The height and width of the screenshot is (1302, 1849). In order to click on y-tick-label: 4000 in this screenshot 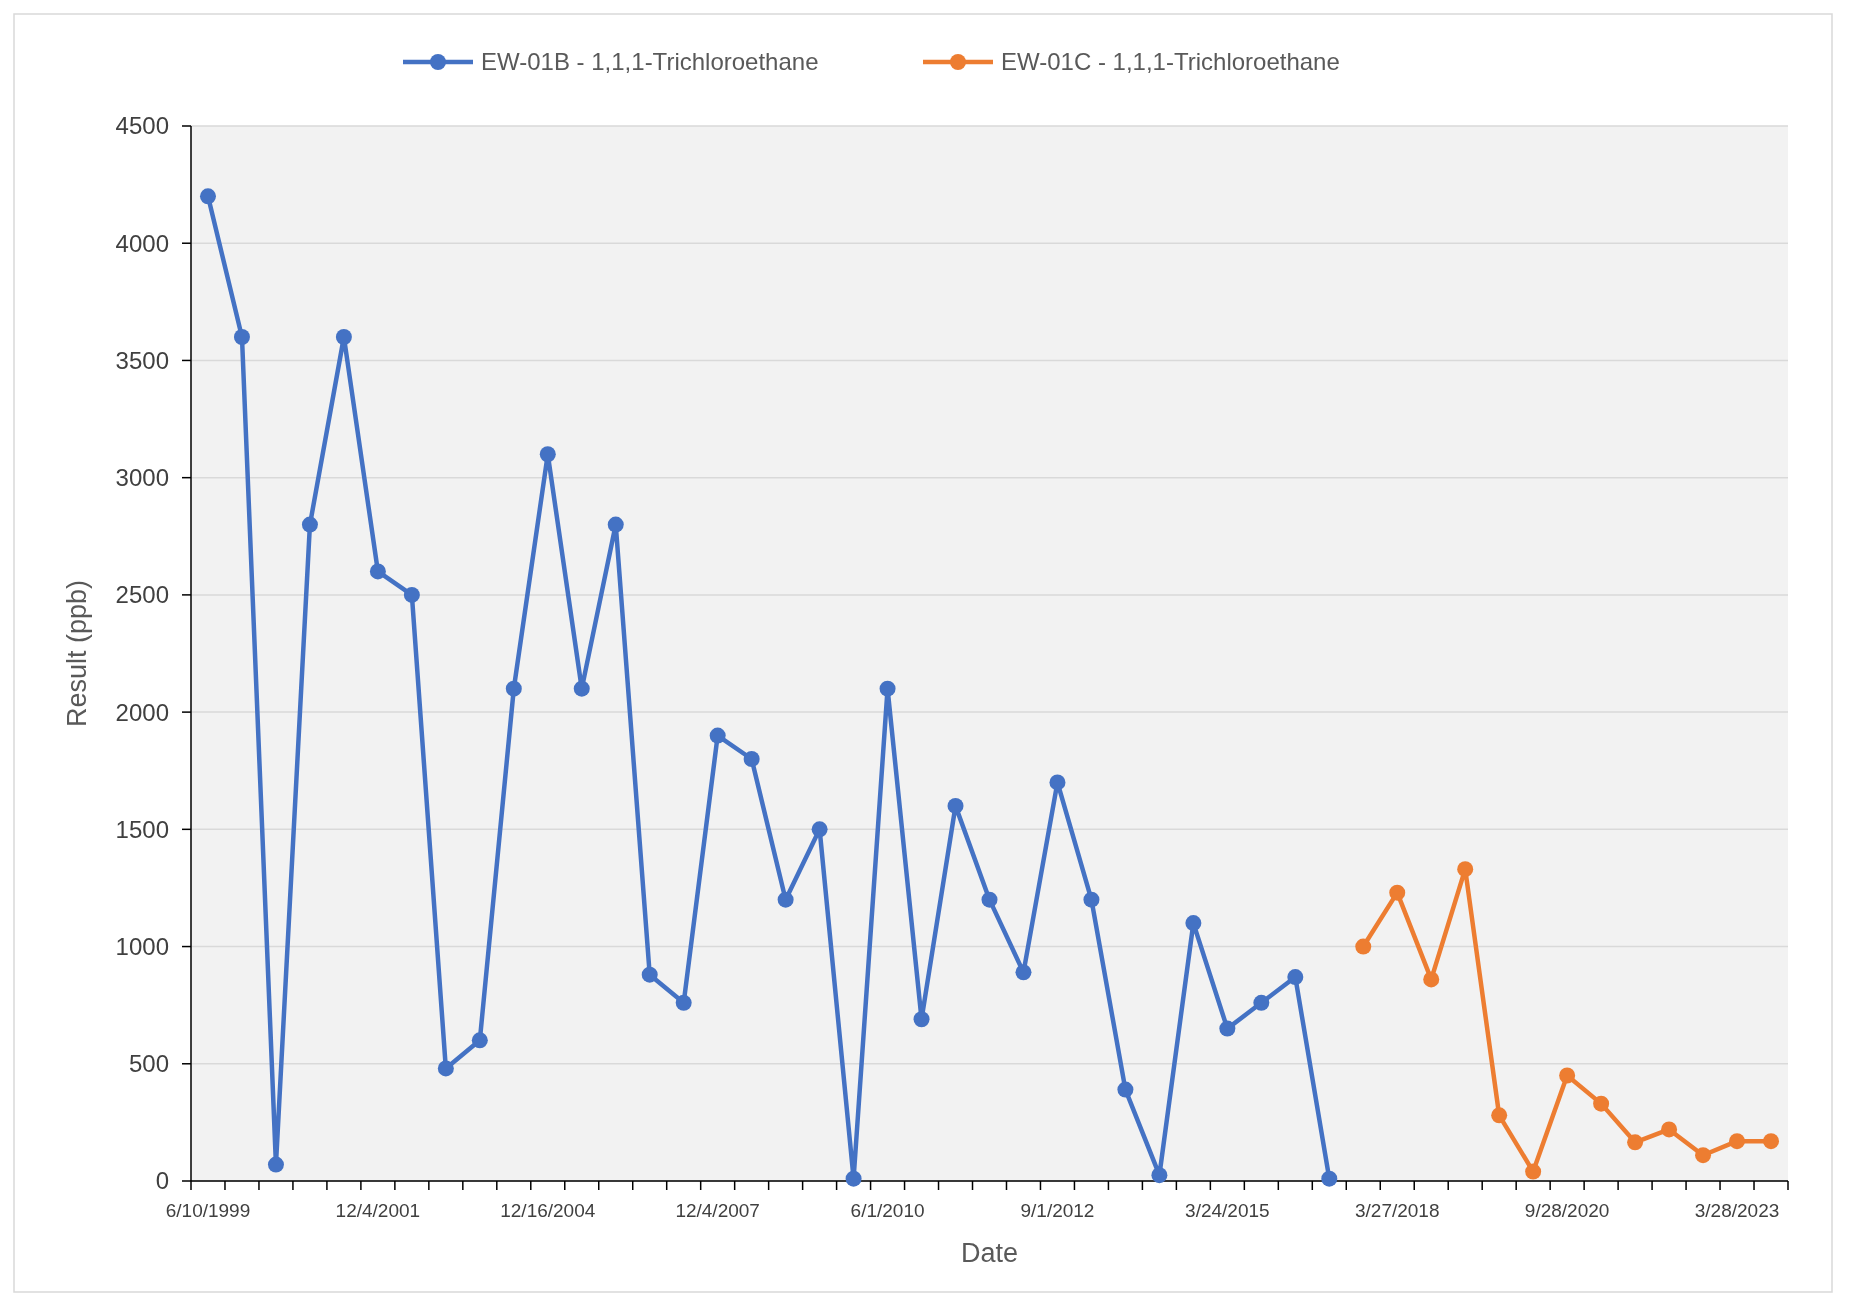, I will do `click(142, 243)`.